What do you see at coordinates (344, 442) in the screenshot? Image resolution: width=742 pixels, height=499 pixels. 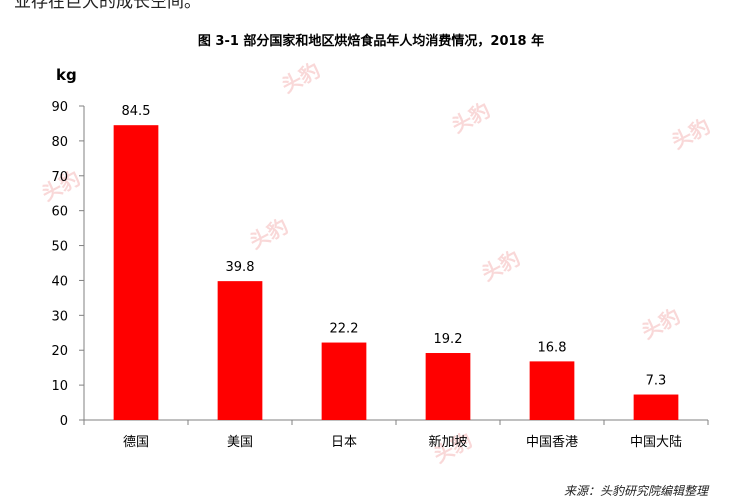 I see `x-tick-label: 日本` at bounding box center [344, 442].